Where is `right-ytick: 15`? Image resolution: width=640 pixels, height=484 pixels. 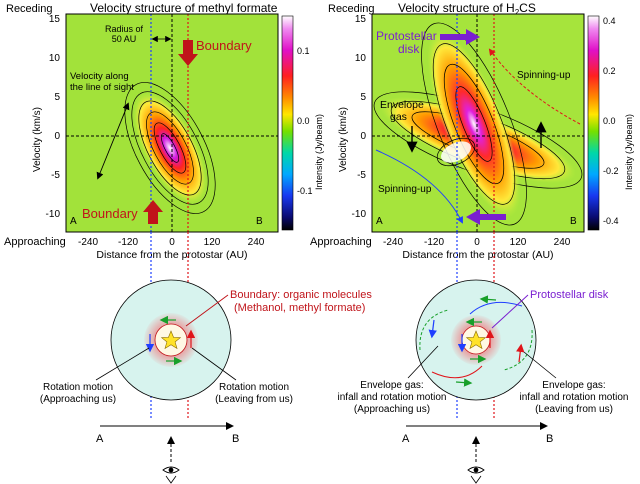 right-ytick: 15 is located at coordinates (361, 19).